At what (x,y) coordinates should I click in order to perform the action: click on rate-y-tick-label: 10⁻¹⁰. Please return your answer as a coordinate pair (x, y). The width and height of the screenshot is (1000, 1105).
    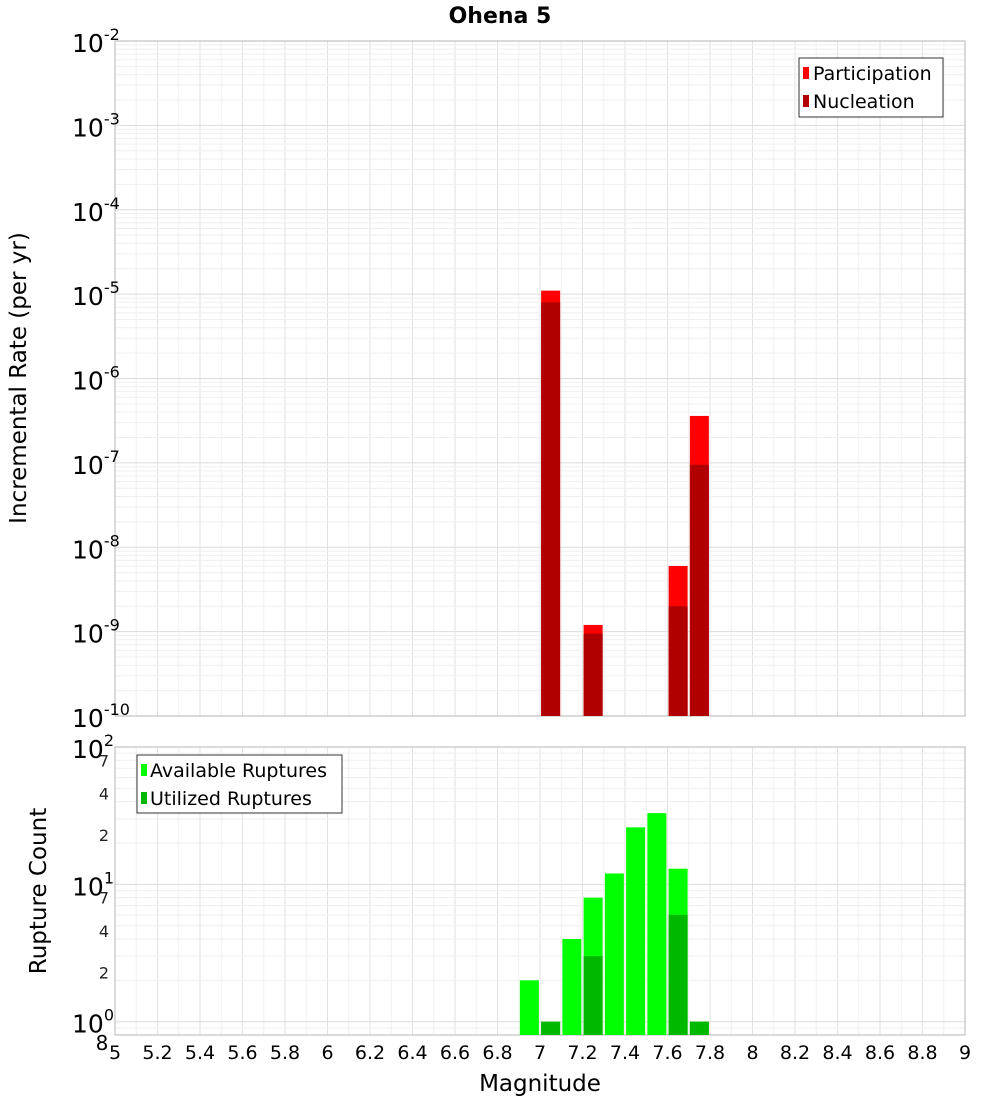
    Looking at the image, I should click on (101, 716).